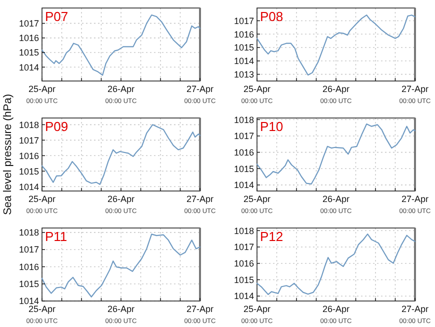 This screenshot has width=435, height=327. Describe the element at coordinates (272, 126) in the screenshot. I see `chart-title: P10` at that location.